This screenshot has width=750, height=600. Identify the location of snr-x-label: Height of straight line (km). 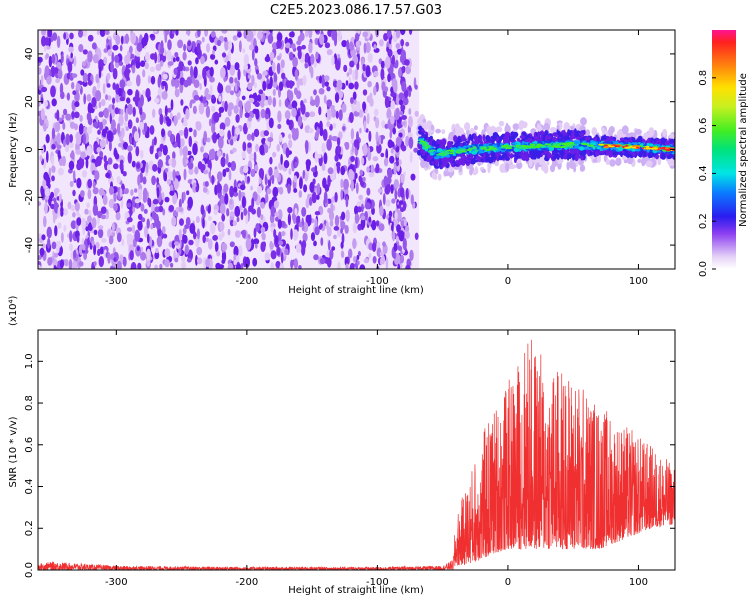
(356, 590).